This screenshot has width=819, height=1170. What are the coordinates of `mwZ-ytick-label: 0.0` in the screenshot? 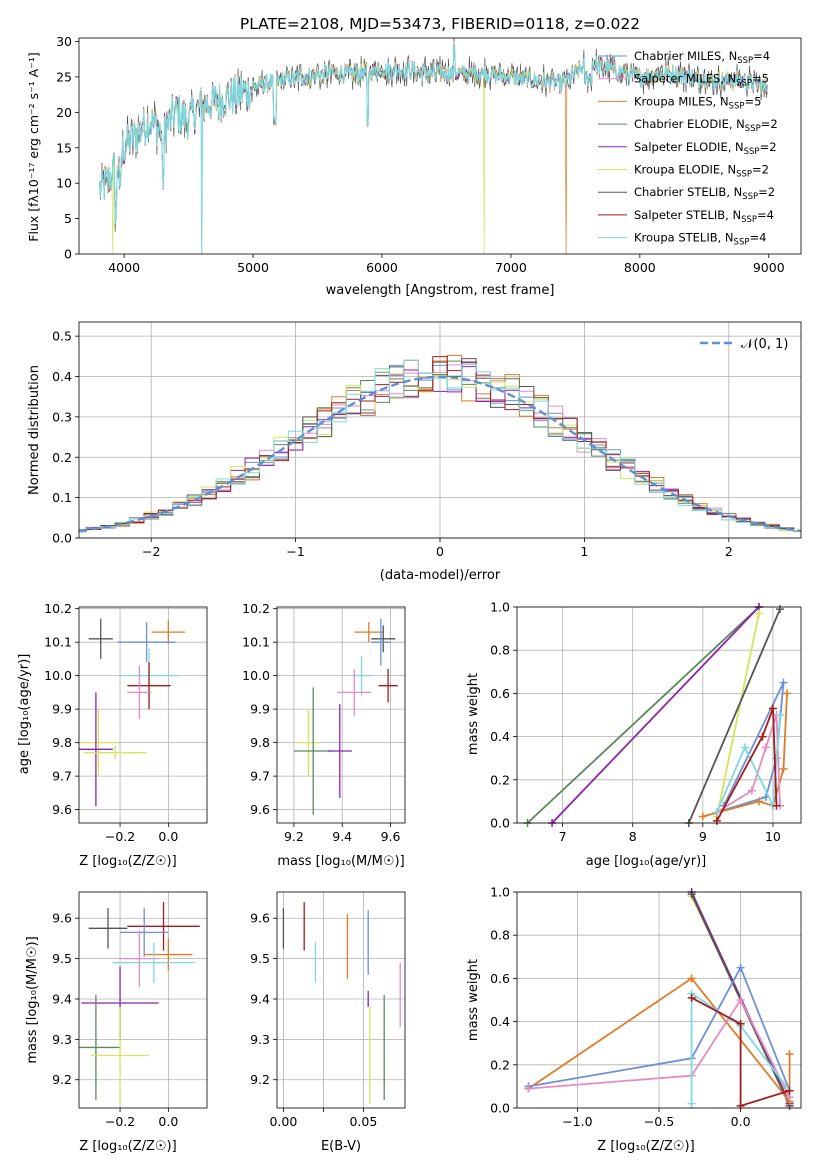 It's located at (500, 1108).